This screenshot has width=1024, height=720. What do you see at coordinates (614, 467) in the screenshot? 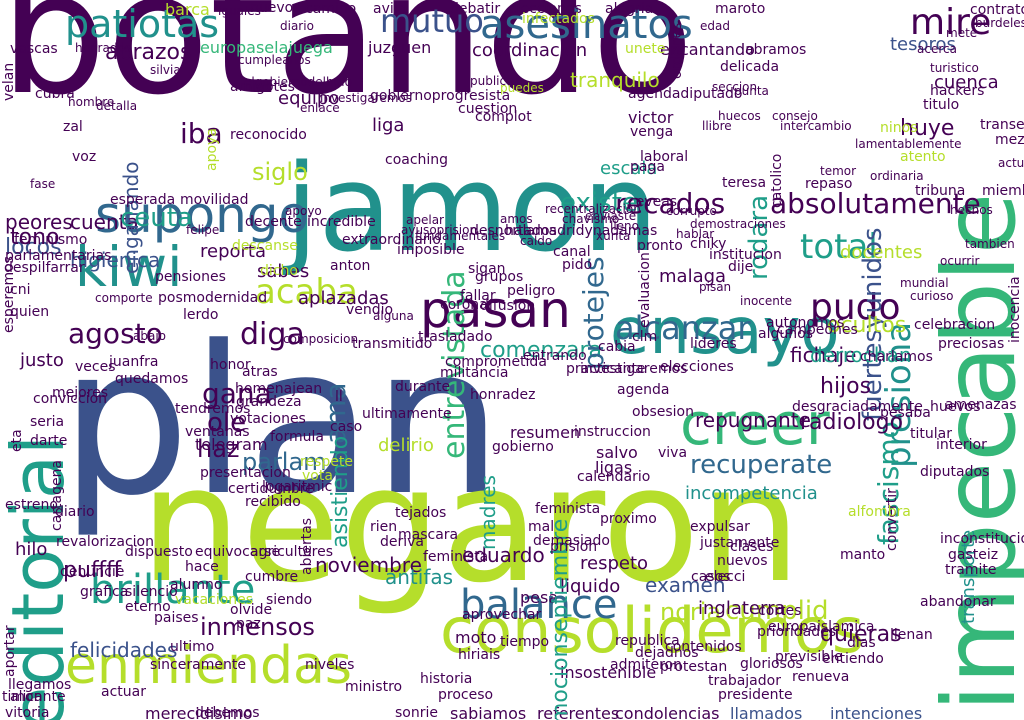
I see `cloud-word: ligas` at bounding box center [614, 467].